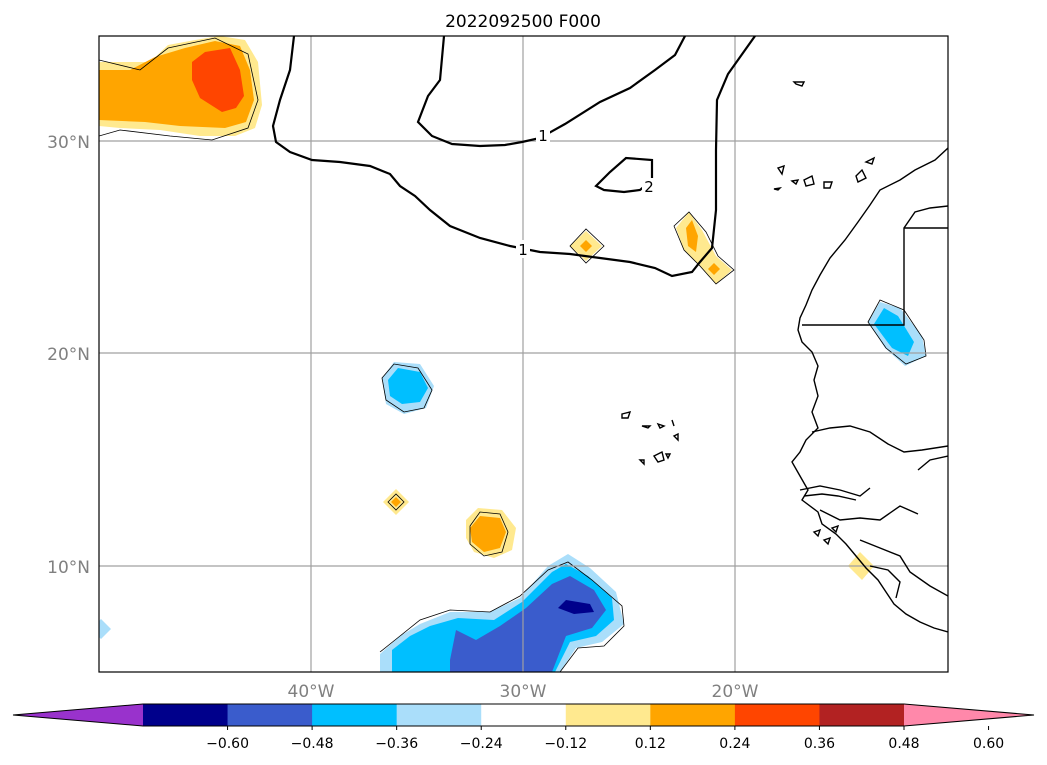 The height and width of the screenshot is (765, 1047). I want to click on positive-anomaly-northwest-core, so click(218, 80).